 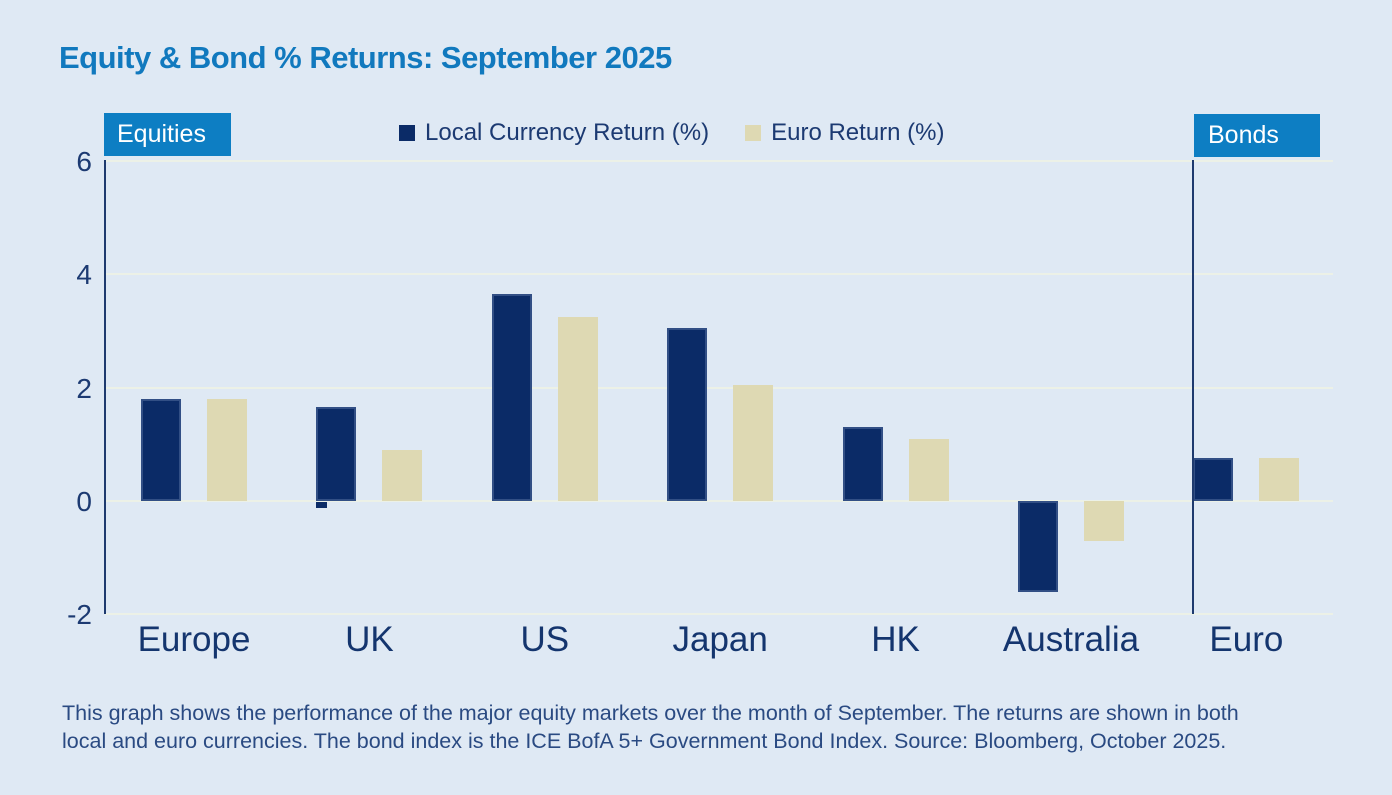 I want to click on x-label-australia: Australia, so click(x=1071, y=639).